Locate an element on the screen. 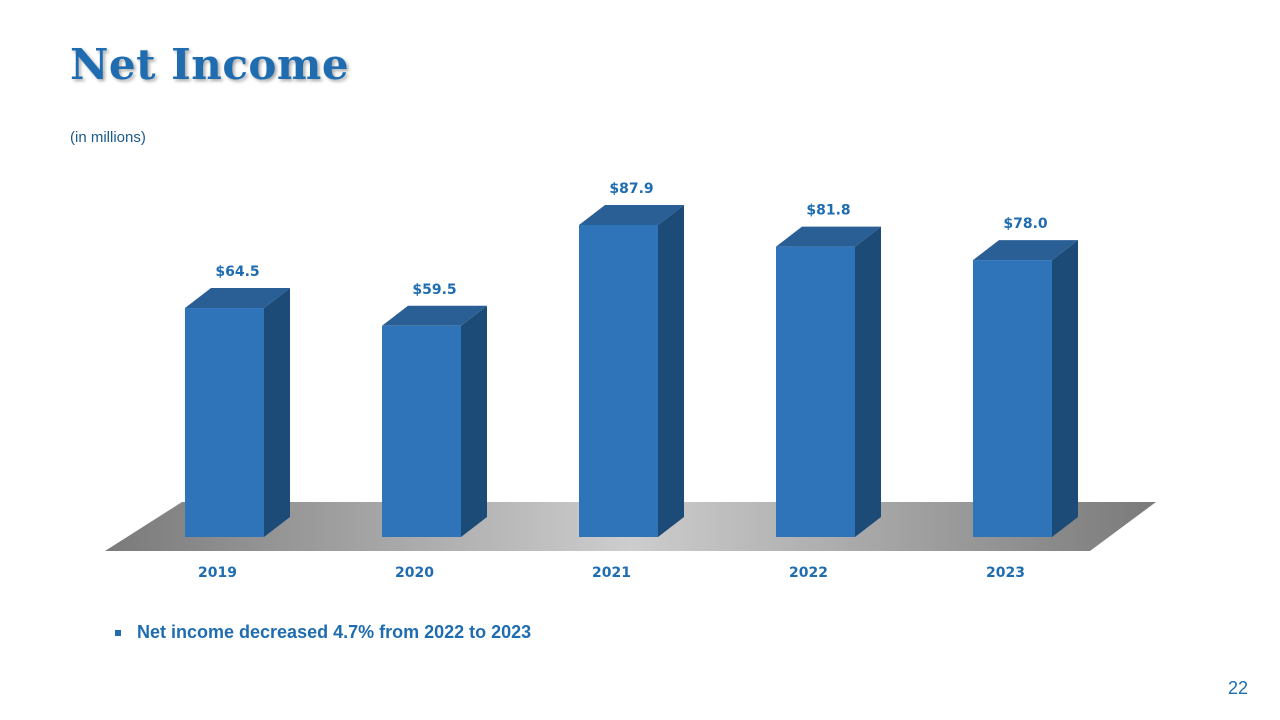 This screenshot has width=1280, height=720. x-tick-label: 2019 is located at coordinates (217, 573).